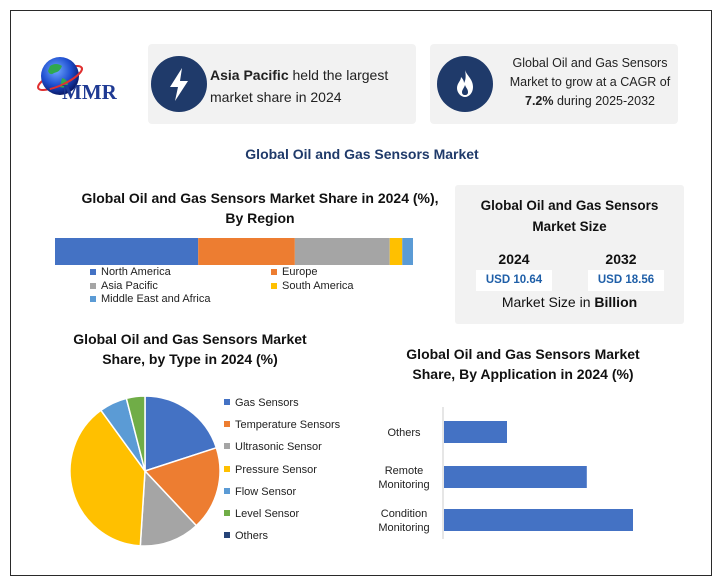 The height and width of the screenshot is (586, 724). Describe the element at coordinates (539, 101) in the screenshot. I see `cagr-rate: 7.2%` at that location.